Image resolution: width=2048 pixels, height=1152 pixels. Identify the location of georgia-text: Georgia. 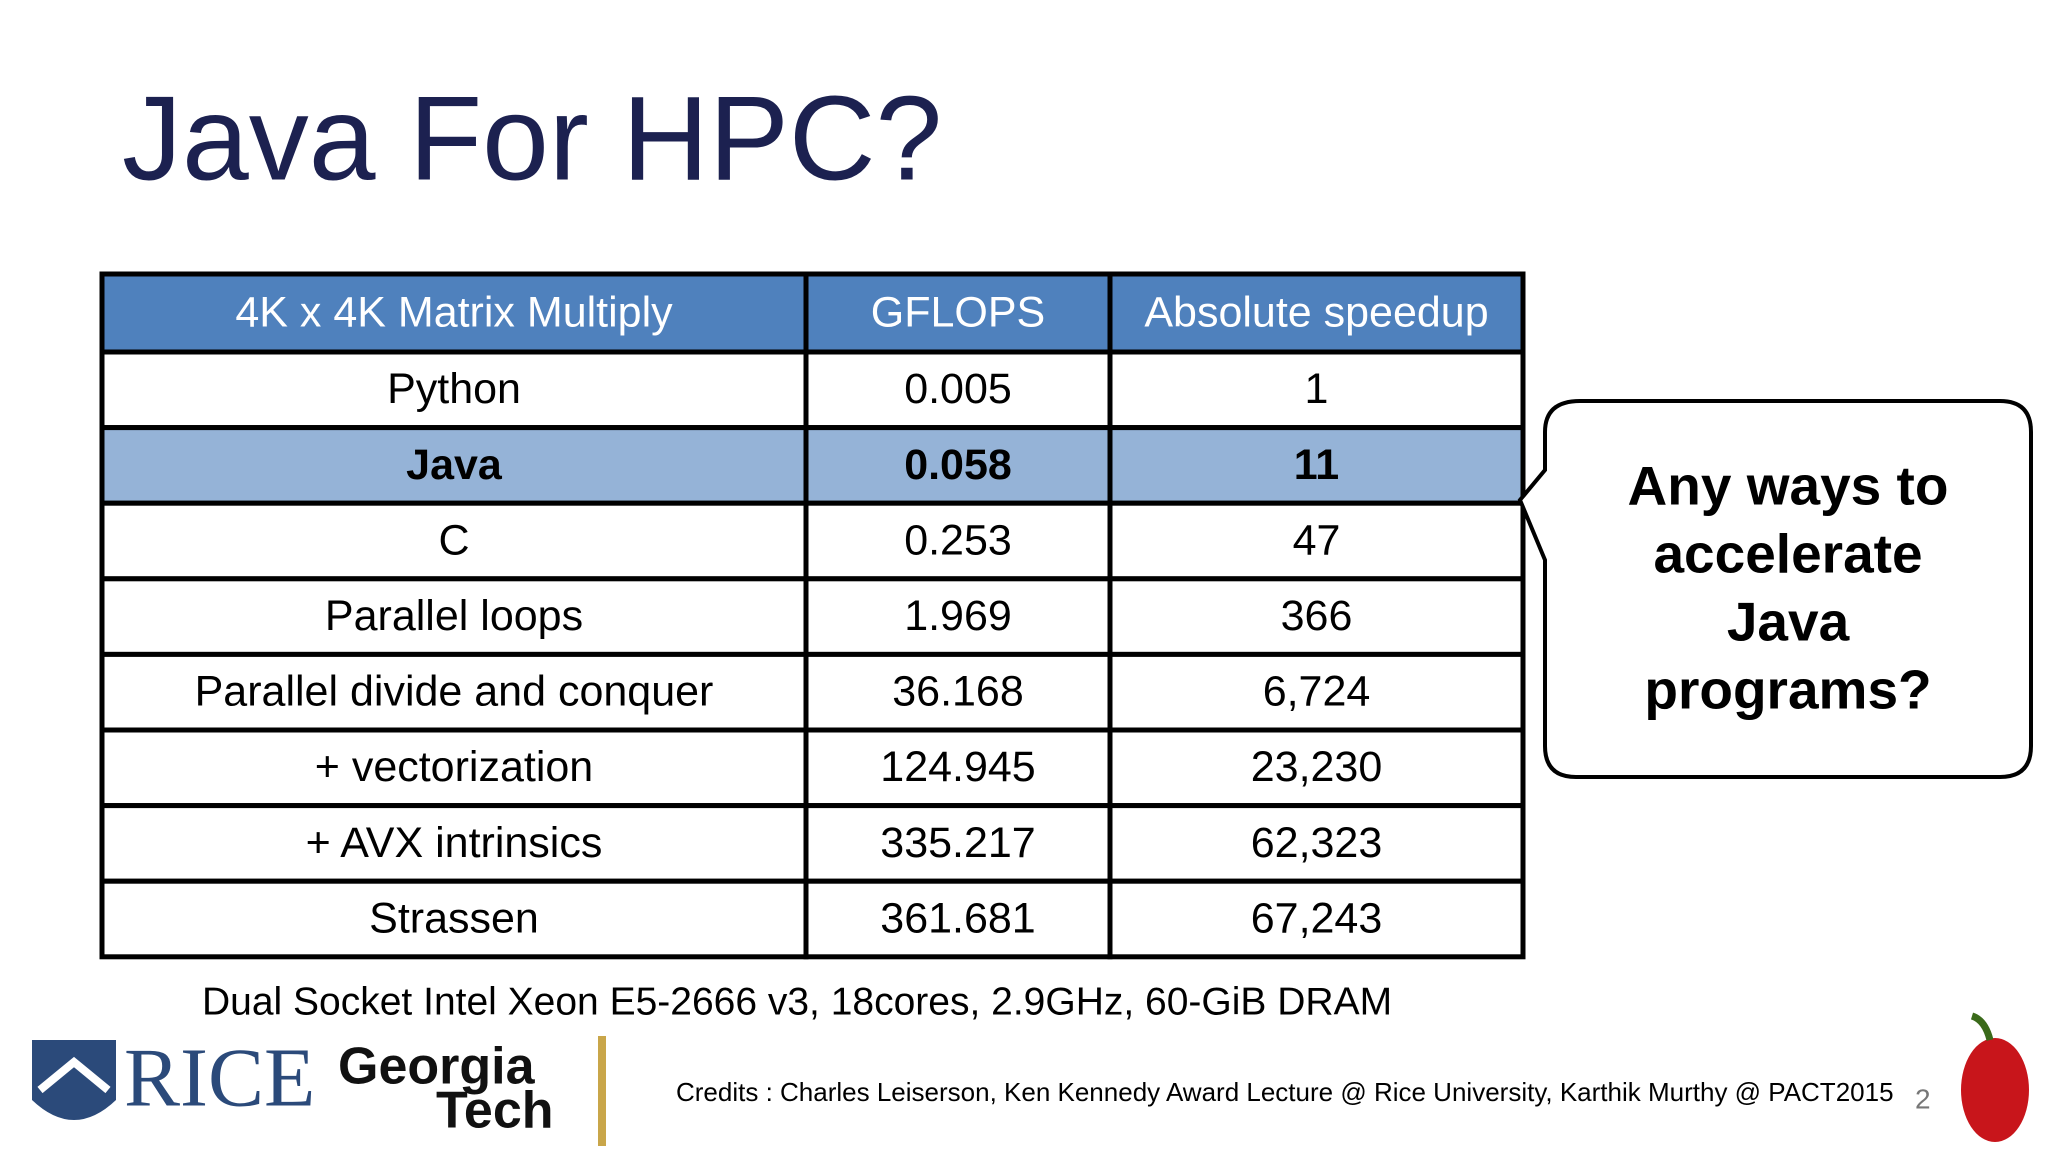
(437, 1067).